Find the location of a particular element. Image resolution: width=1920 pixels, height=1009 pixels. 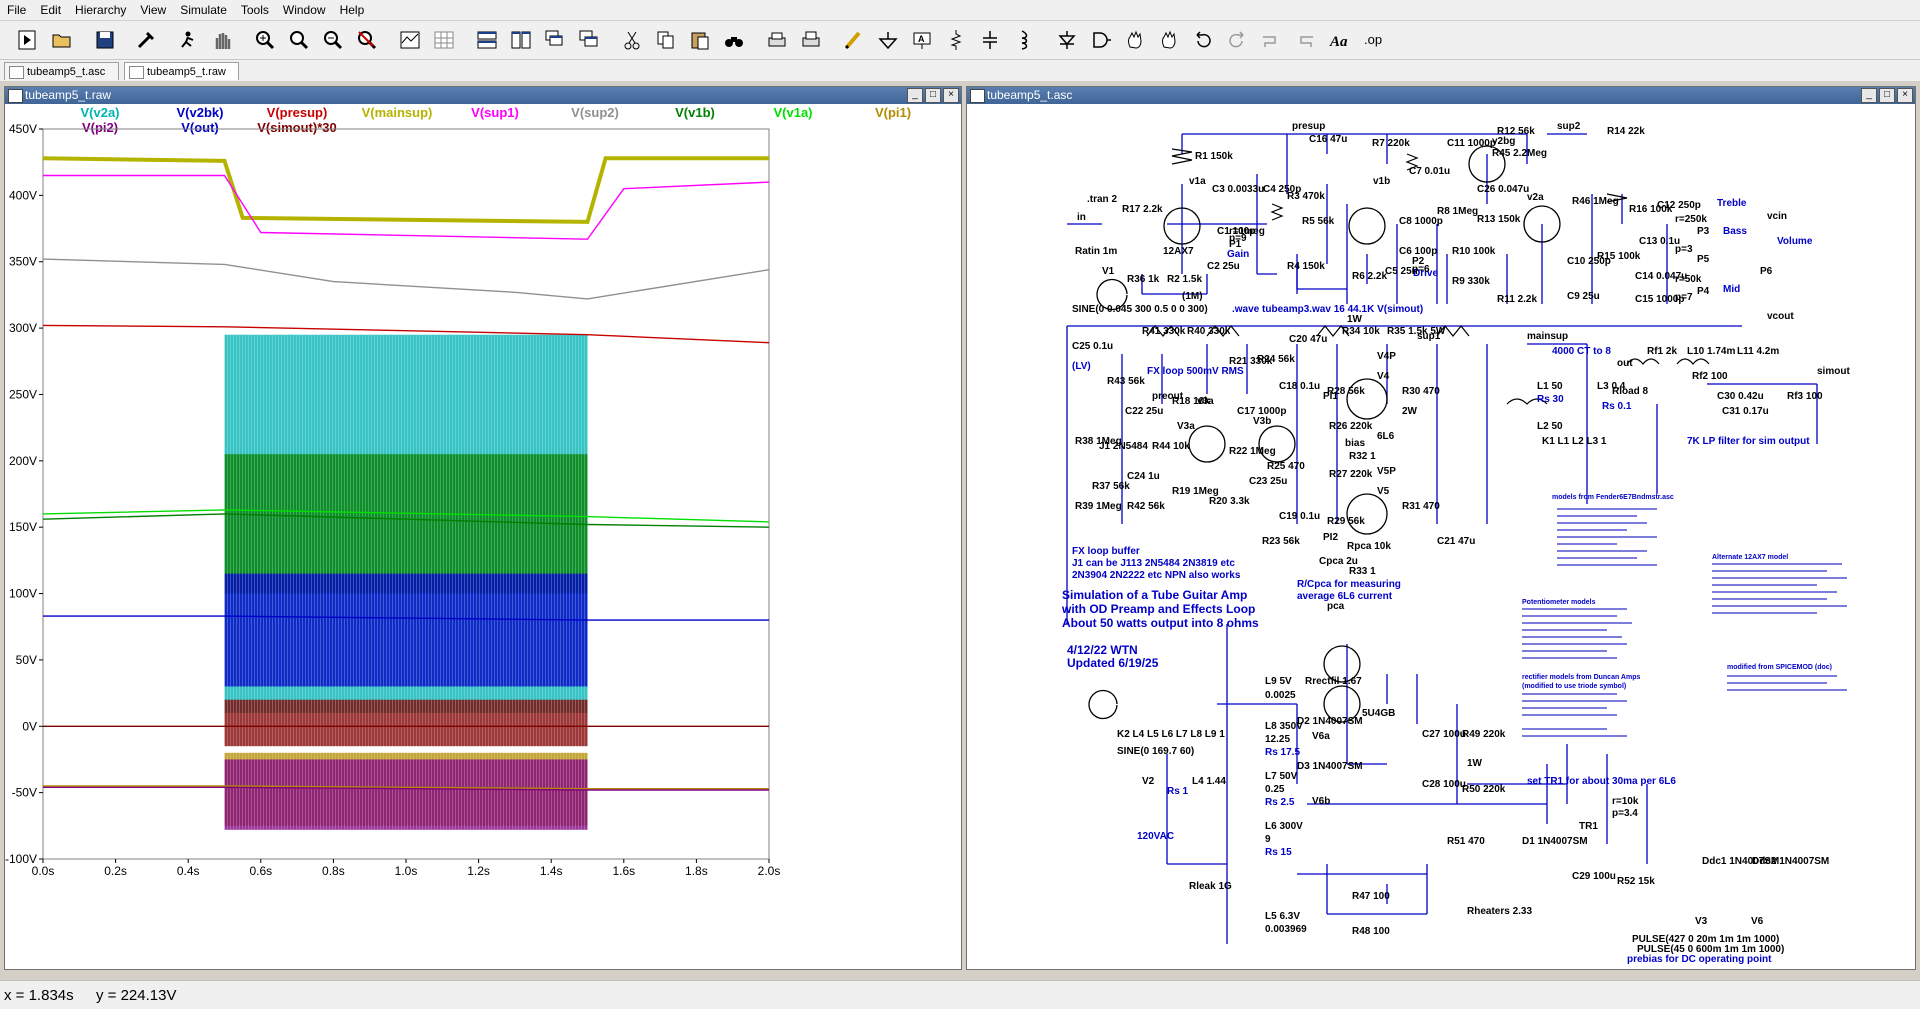

menu-tools: Tools is located at coordinates (254, 10).